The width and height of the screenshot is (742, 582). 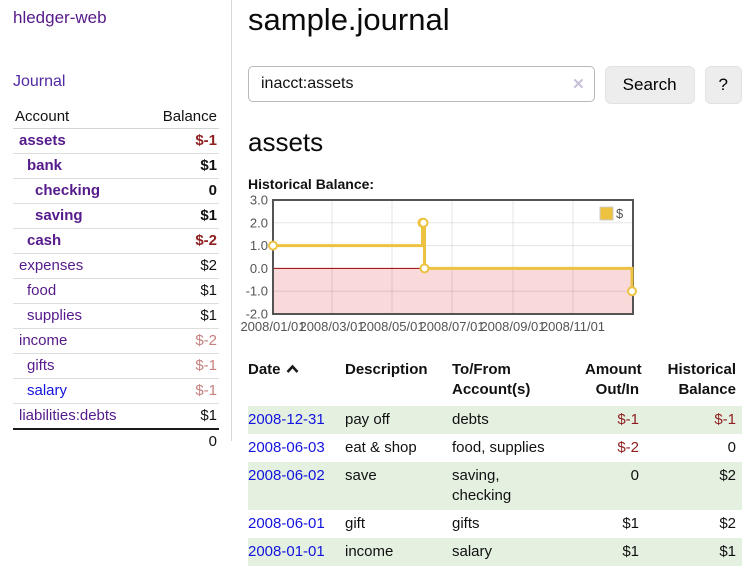 What do you see at coordinates (727, 523) in the screenshot?
I see `transaction-balance: $2` at bounding box center [727, 523].